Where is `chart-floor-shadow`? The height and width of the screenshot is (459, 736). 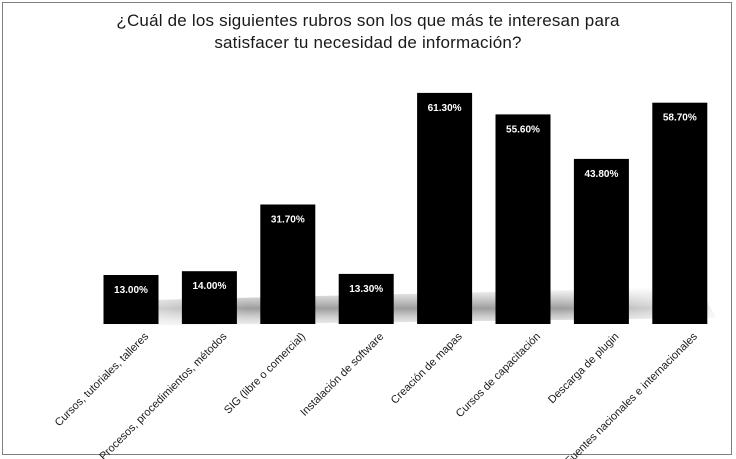 chart-floor-shadow is located at coordinates (405, 305).